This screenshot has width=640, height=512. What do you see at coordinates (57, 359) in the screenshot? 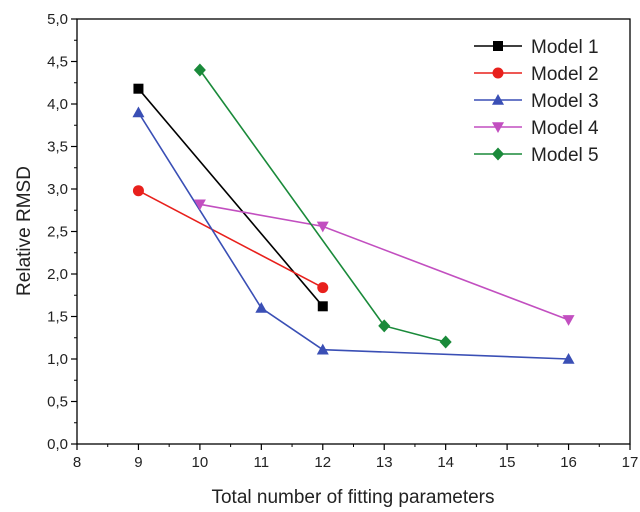
I see `y-tick-label: 1,0` at bounding box center [57, 359].